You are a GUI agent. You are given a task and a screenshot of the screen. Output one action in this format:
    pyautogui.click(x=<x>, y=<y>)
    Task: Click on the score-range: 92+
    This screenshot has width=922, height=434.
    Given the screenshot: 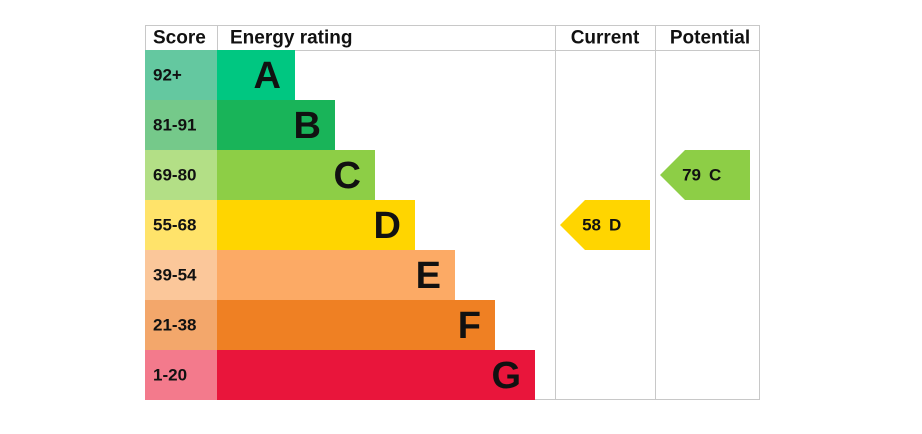 What is the action you would take?
    pyautogui.click(x=167, y=75)
    